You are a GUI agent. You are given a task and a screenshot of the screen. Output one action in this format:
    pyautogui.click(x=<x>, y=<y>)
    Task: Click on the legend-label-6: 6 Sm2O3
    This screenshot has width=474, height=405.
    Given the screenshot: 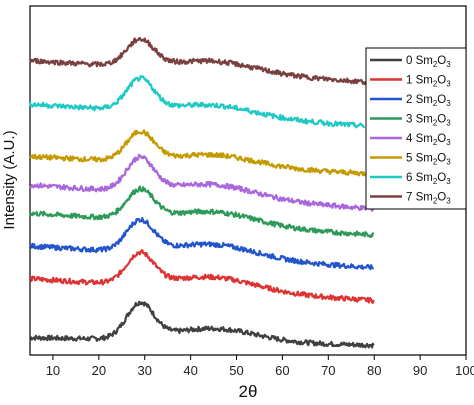 What is the action you would take?
    pyautogui.click(x=428, y=179)
    